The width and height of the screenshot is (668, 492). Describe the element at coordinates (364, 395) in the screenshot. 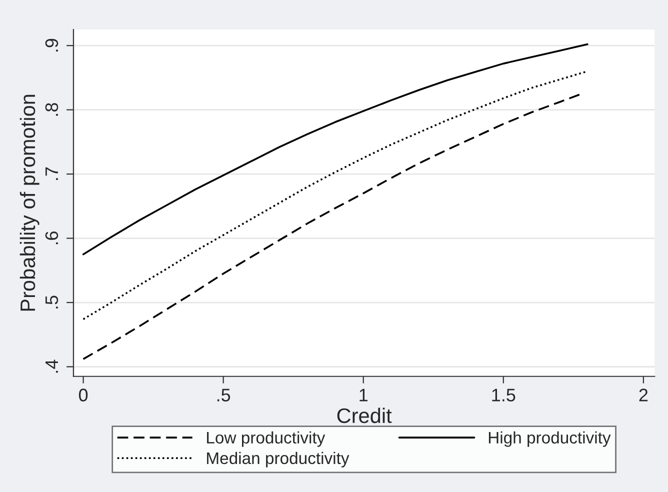

I see `x-tick-label: 1` at that location.